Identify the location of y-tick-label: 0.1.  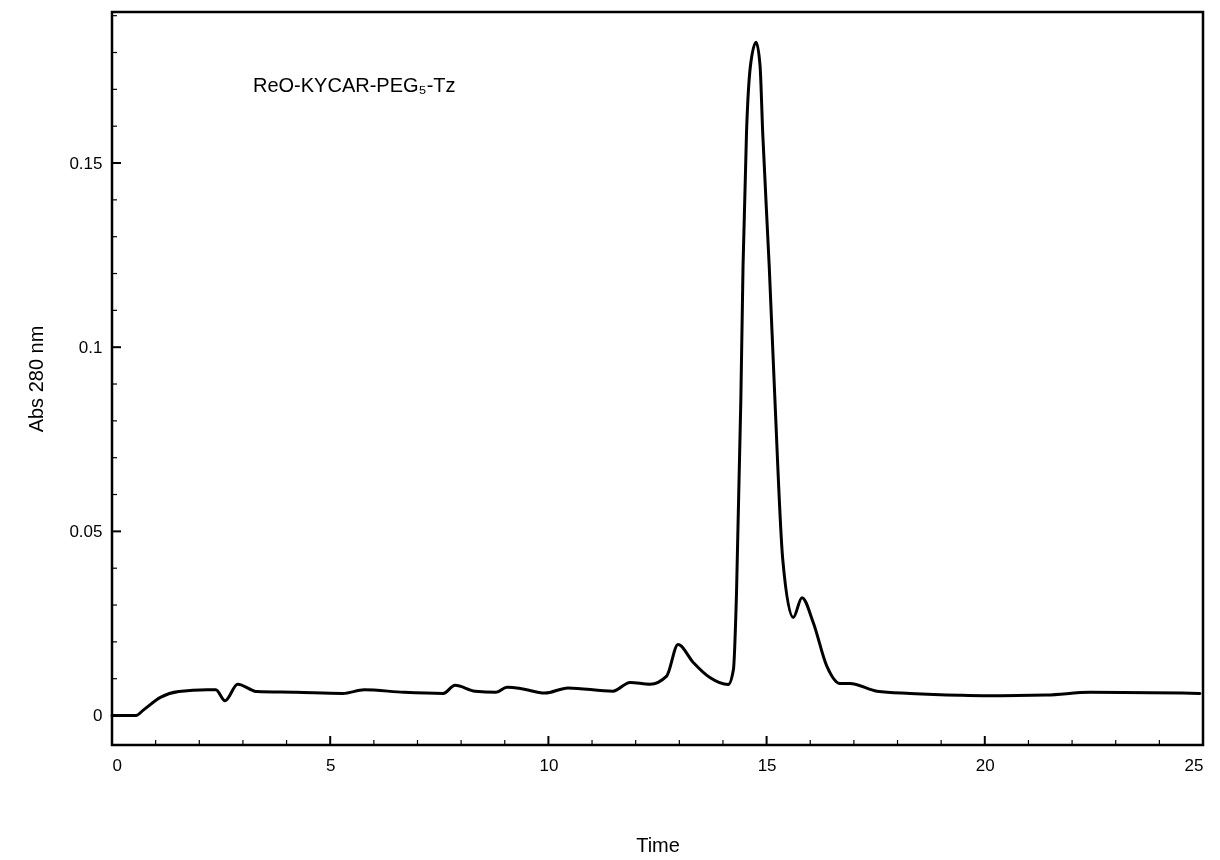
(90, 347).